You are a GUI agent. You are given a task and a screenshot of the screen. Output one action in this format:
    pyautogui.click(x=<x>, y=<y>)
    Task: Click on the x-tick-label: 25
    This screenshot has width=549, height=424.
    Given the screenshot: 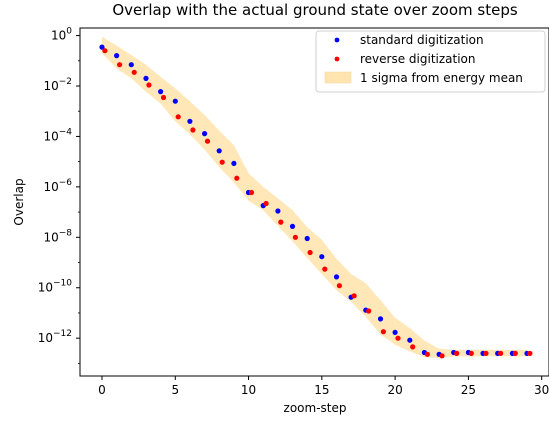 What is the action you would take?
    pyautogui.click(x=468, y=390)
    